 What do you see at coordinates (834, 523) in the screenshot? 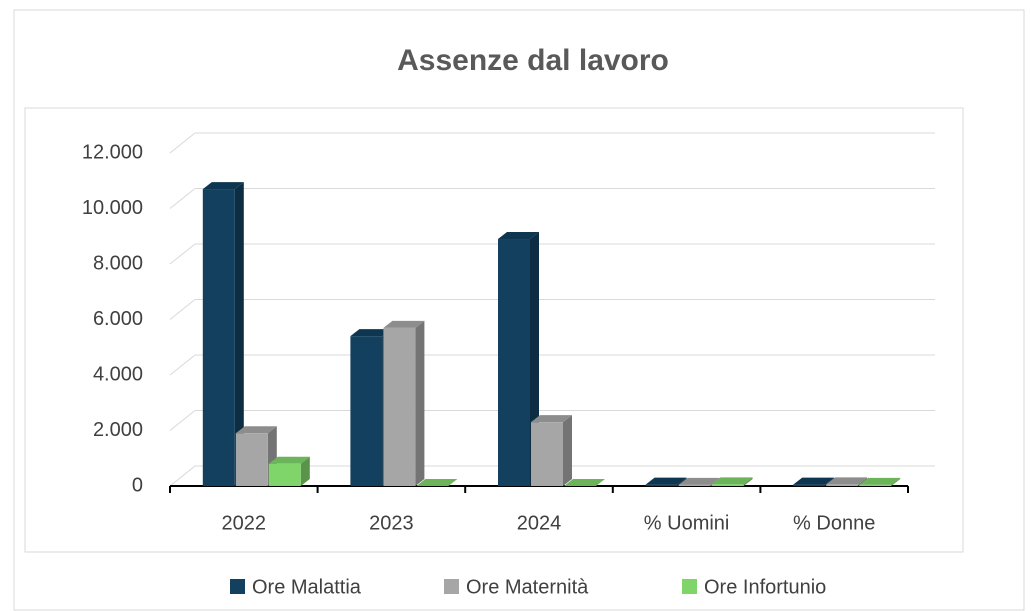
I see `x-tick-label: % Donne` at bounding box center [834, 523].